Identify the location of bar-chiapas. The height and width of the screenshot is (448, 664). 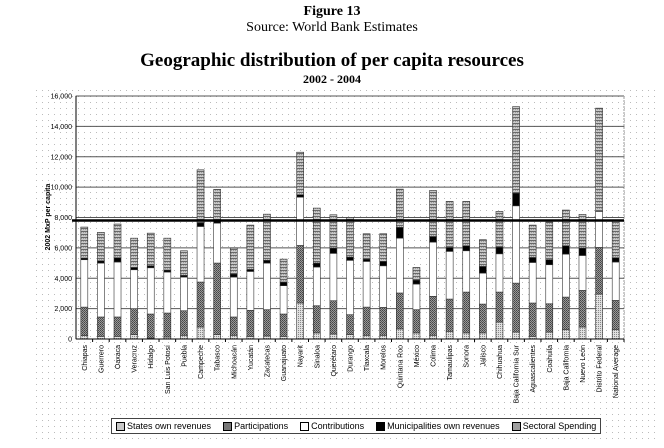
(84, 283).